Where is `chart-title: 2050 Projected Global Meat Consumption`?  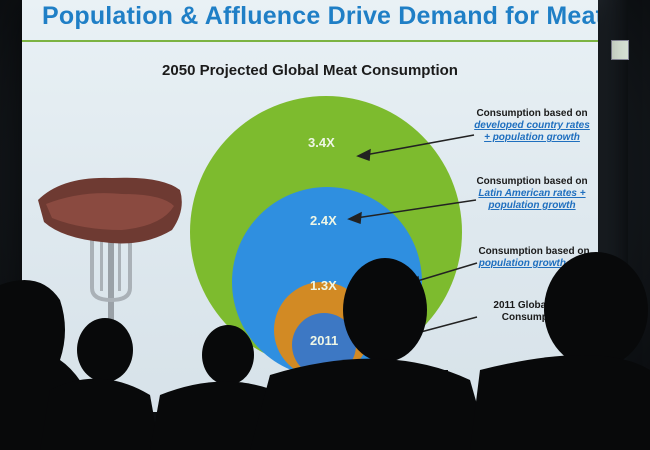
chart-title: 2050 Projected Global Meat Consumption is located at coordinates (310, 70).